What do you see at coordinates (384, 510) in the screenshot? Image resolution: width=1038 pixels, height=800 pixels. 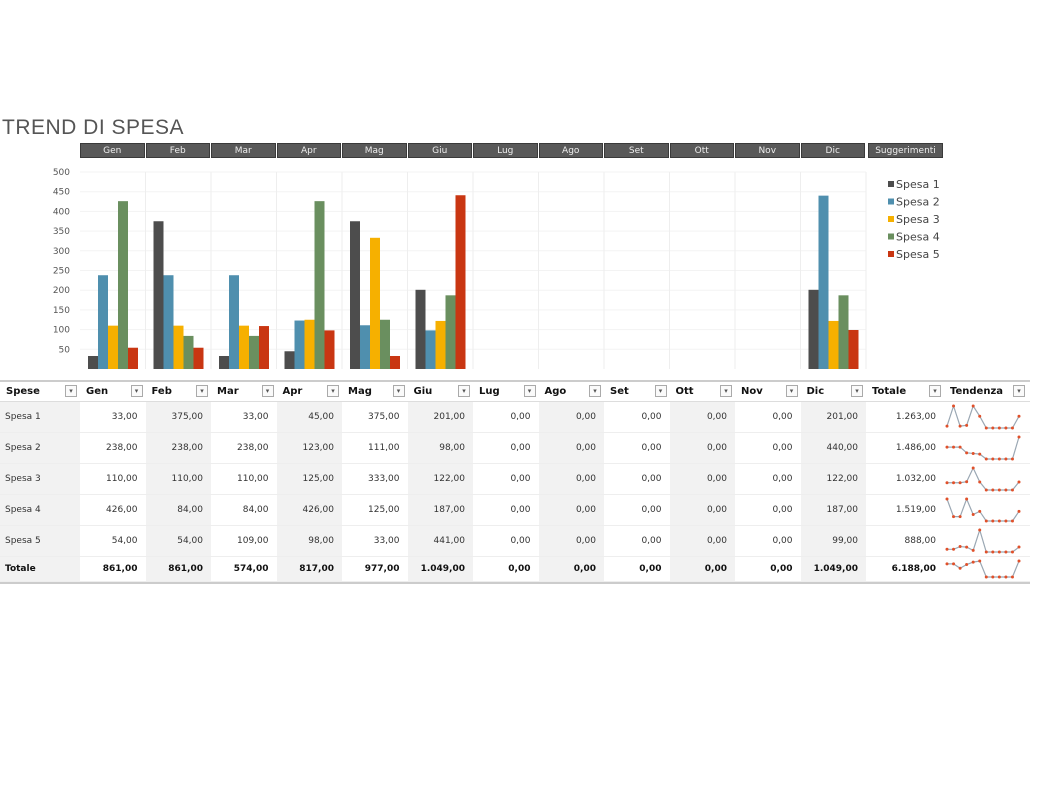 I see `cell-mag: 125,00` at bounding box center [384, 510].